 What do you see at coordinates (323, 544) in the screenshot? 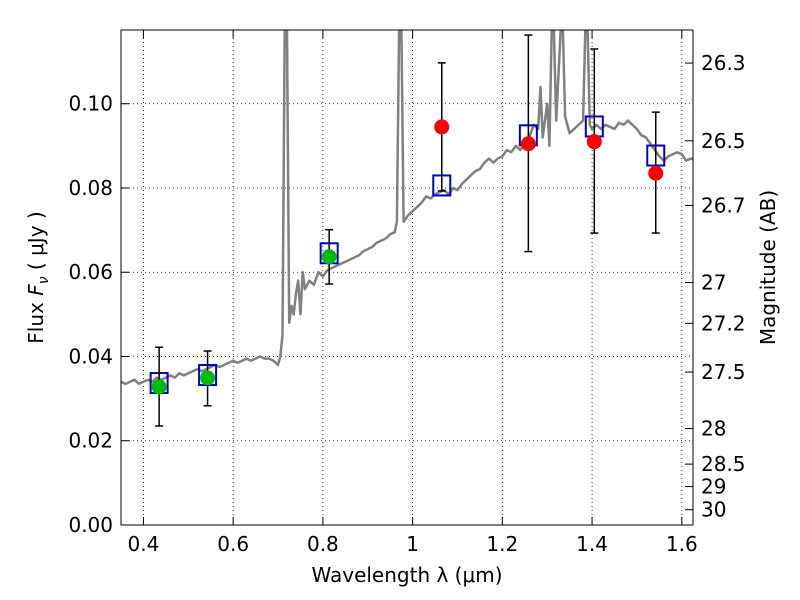
I see `x-tick-label: 0.8` at bounding box center [323, 544].